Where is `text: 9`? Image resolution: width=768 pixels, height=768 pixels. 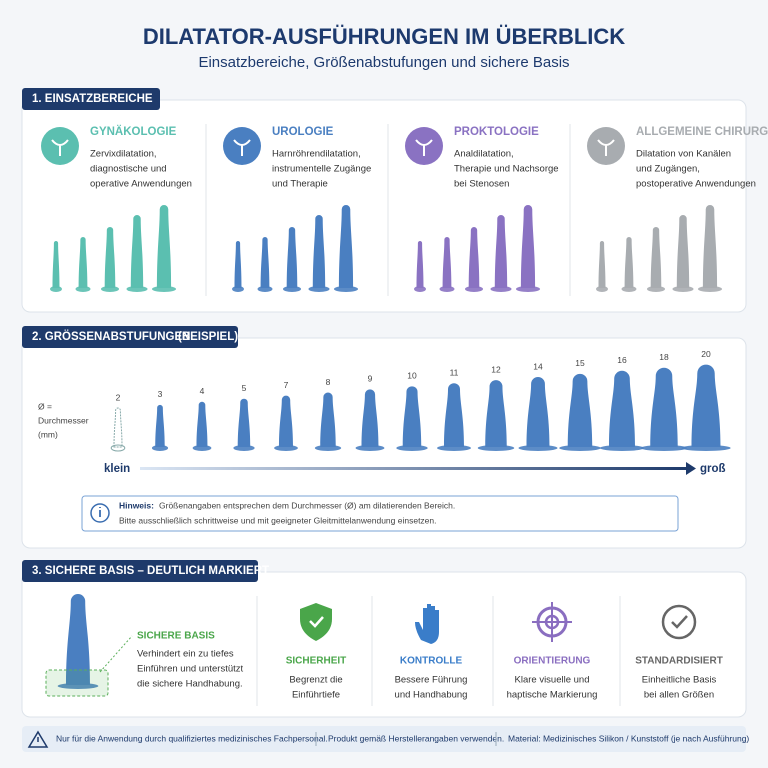
text: 9 is located at coordinates (370, 379).